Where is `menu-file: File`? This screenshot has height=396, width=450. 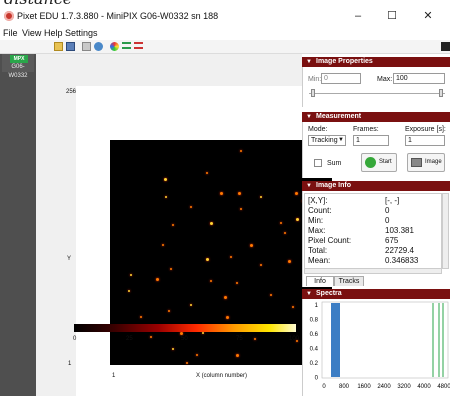
menu-file: File is located at coordinates (10, 33).